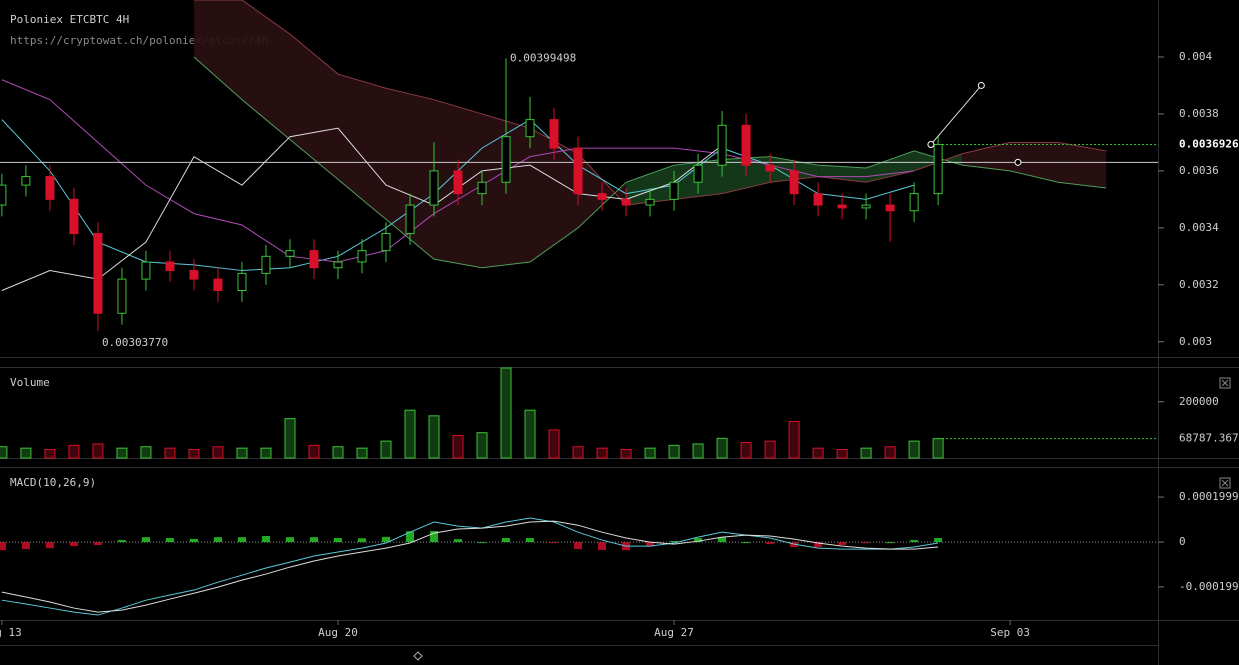  Describe the element at coordinates (1199, 284) in the screenshot. I see `y-tick-label: 0.0032` at that location.